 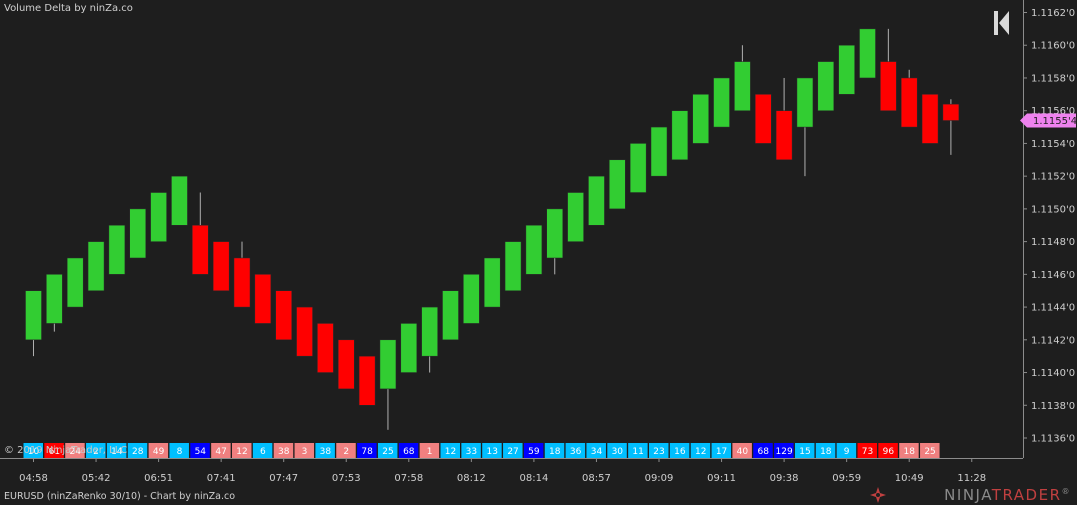 I want to click on price-tick-label: 1.1144'0, so click(x=1053, y=308).